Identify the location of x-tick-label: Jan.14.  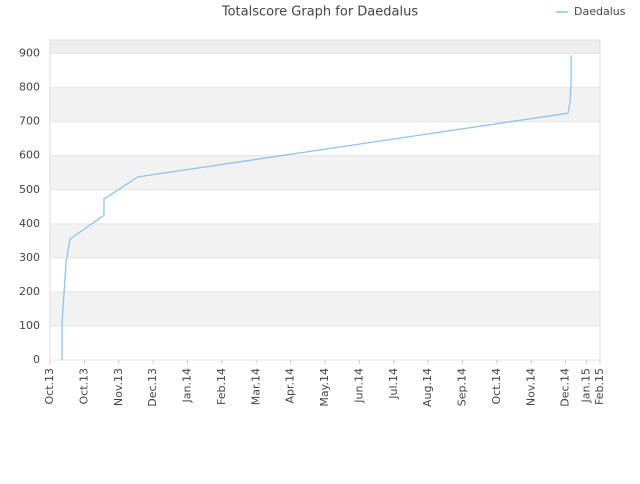
(187, 385).